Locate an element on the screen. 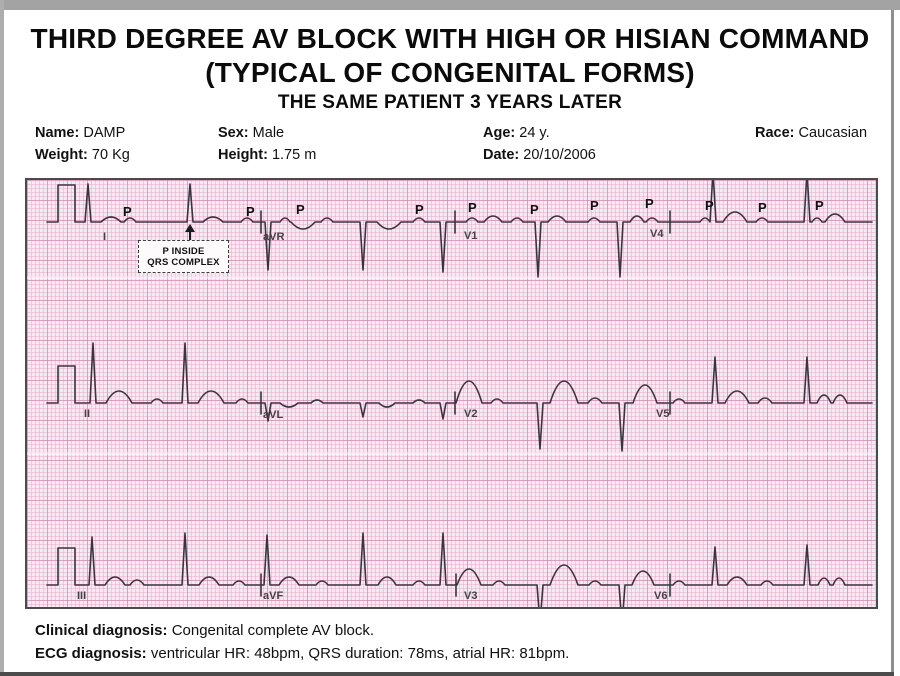 This screenshot has width=900, height=676. patient-age: Age: 24 y. is located at coordinates (539, 133).